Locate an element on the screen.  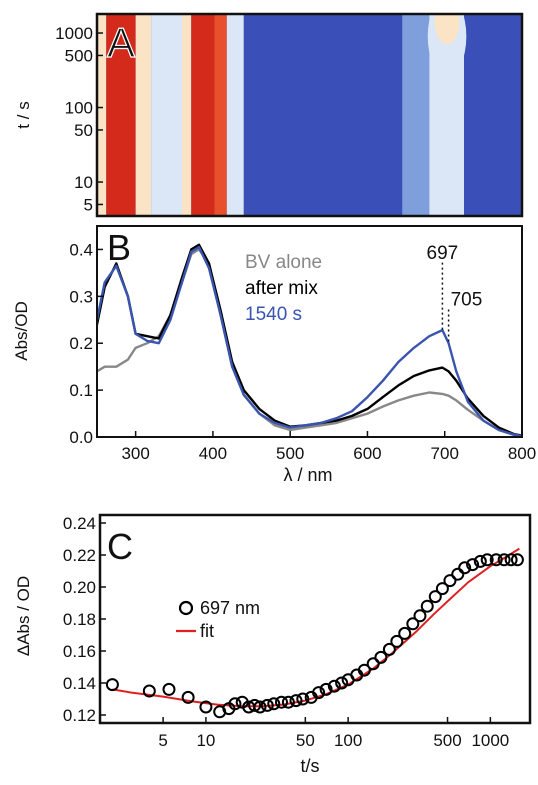
y-tick-label: 50 is located at coordinates (83, 130).